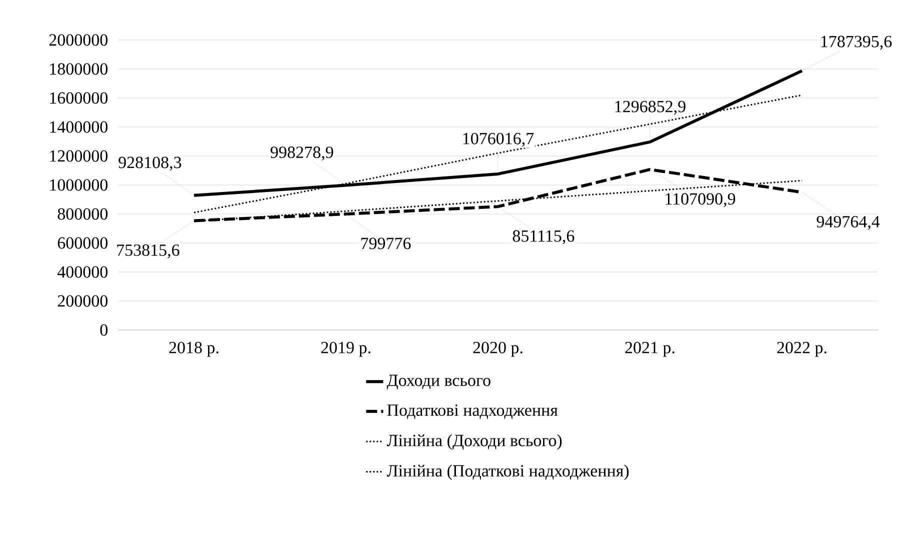  What do you see at coordinates (543, 237) in the screenshot?
I see `data-label: 851115,6` at bounding box center [543, 237].